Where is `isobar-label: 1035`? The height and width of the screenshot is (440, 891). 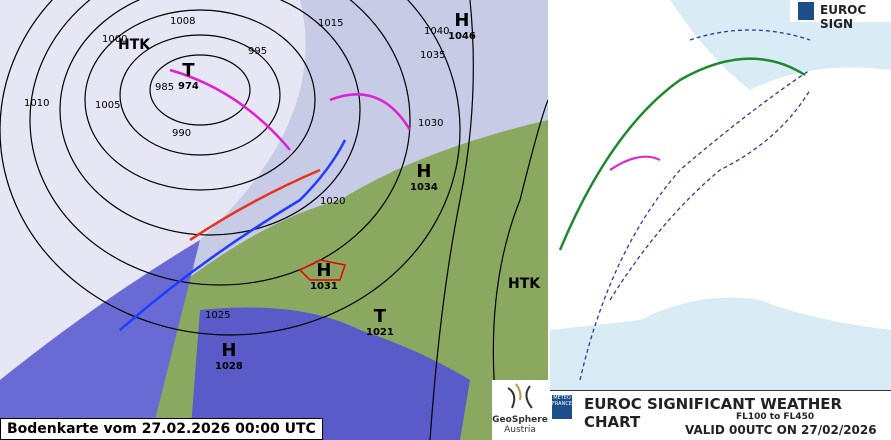 isobar-label: 1035 is located at coordinates (433, 55).